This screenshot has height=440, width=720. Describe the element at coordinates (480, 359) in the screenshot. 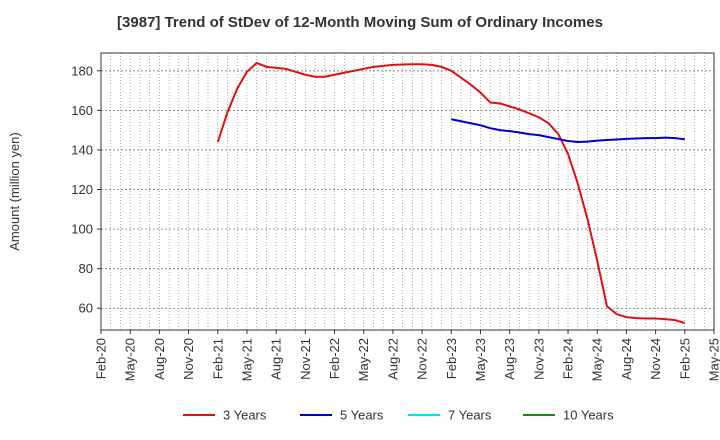

I see `x-tick-label: May-23` at that location.